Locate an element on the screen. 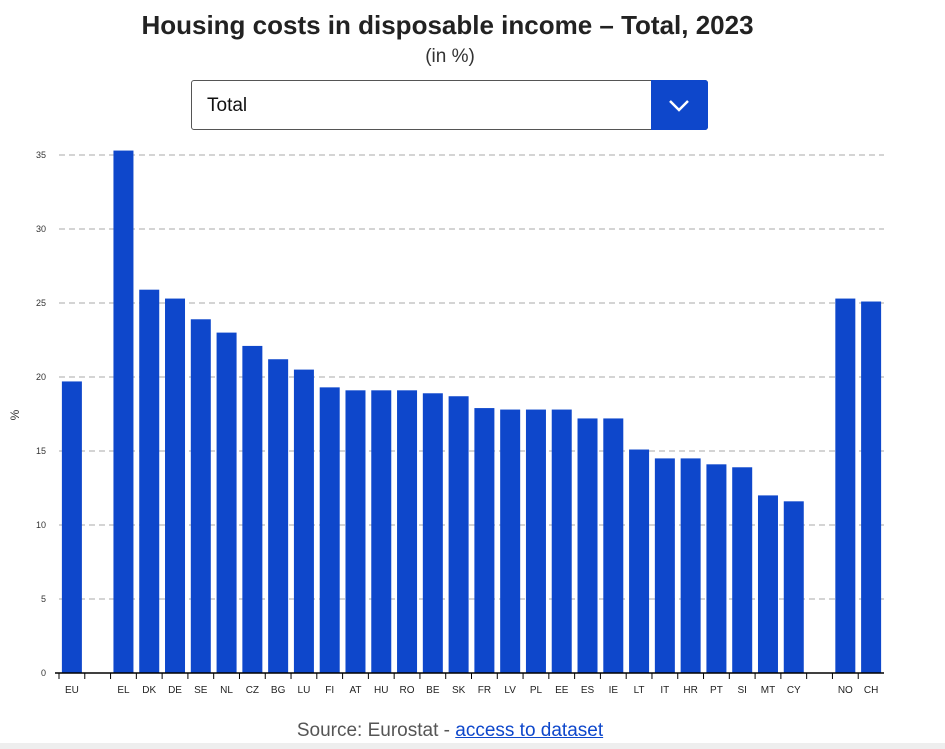  x-tick-label: PL is located at coordinates (536, 690).